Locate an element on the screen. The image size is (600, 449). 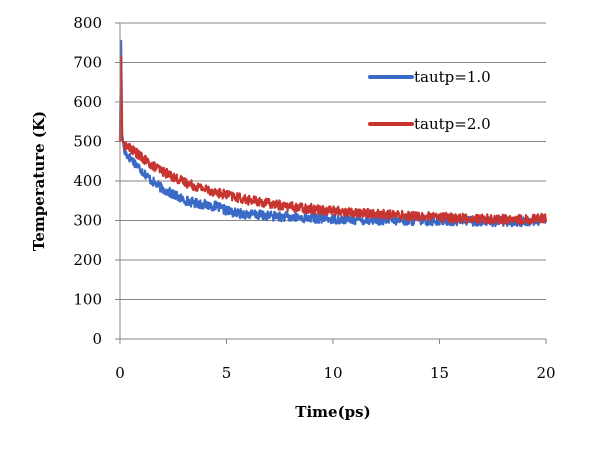
y-tick-label: 500 is located at coordinates (87, 142).